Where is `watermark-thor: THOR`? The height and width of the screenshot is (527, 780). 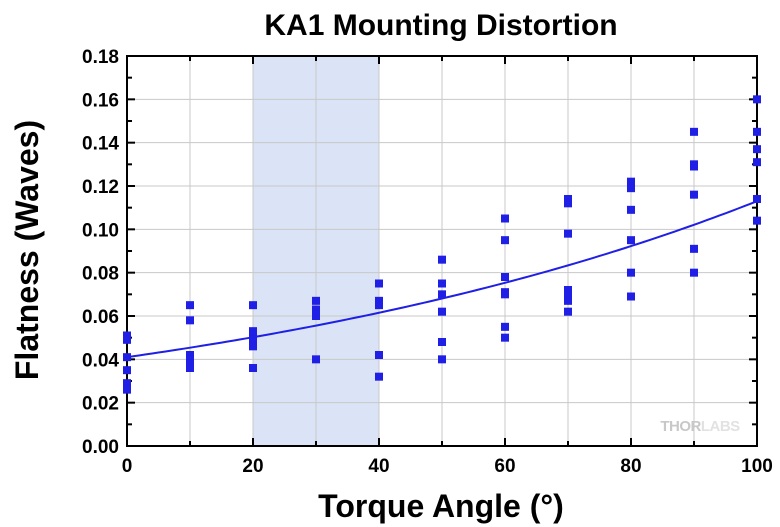
watermark-thor: THOR is located at coordinates (680, 426).